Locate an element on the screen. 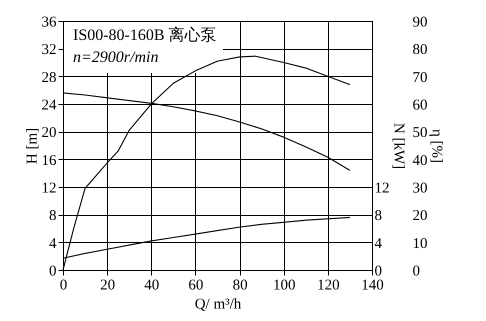  x-tick-label: 80 is located at coordinates (240, 286).